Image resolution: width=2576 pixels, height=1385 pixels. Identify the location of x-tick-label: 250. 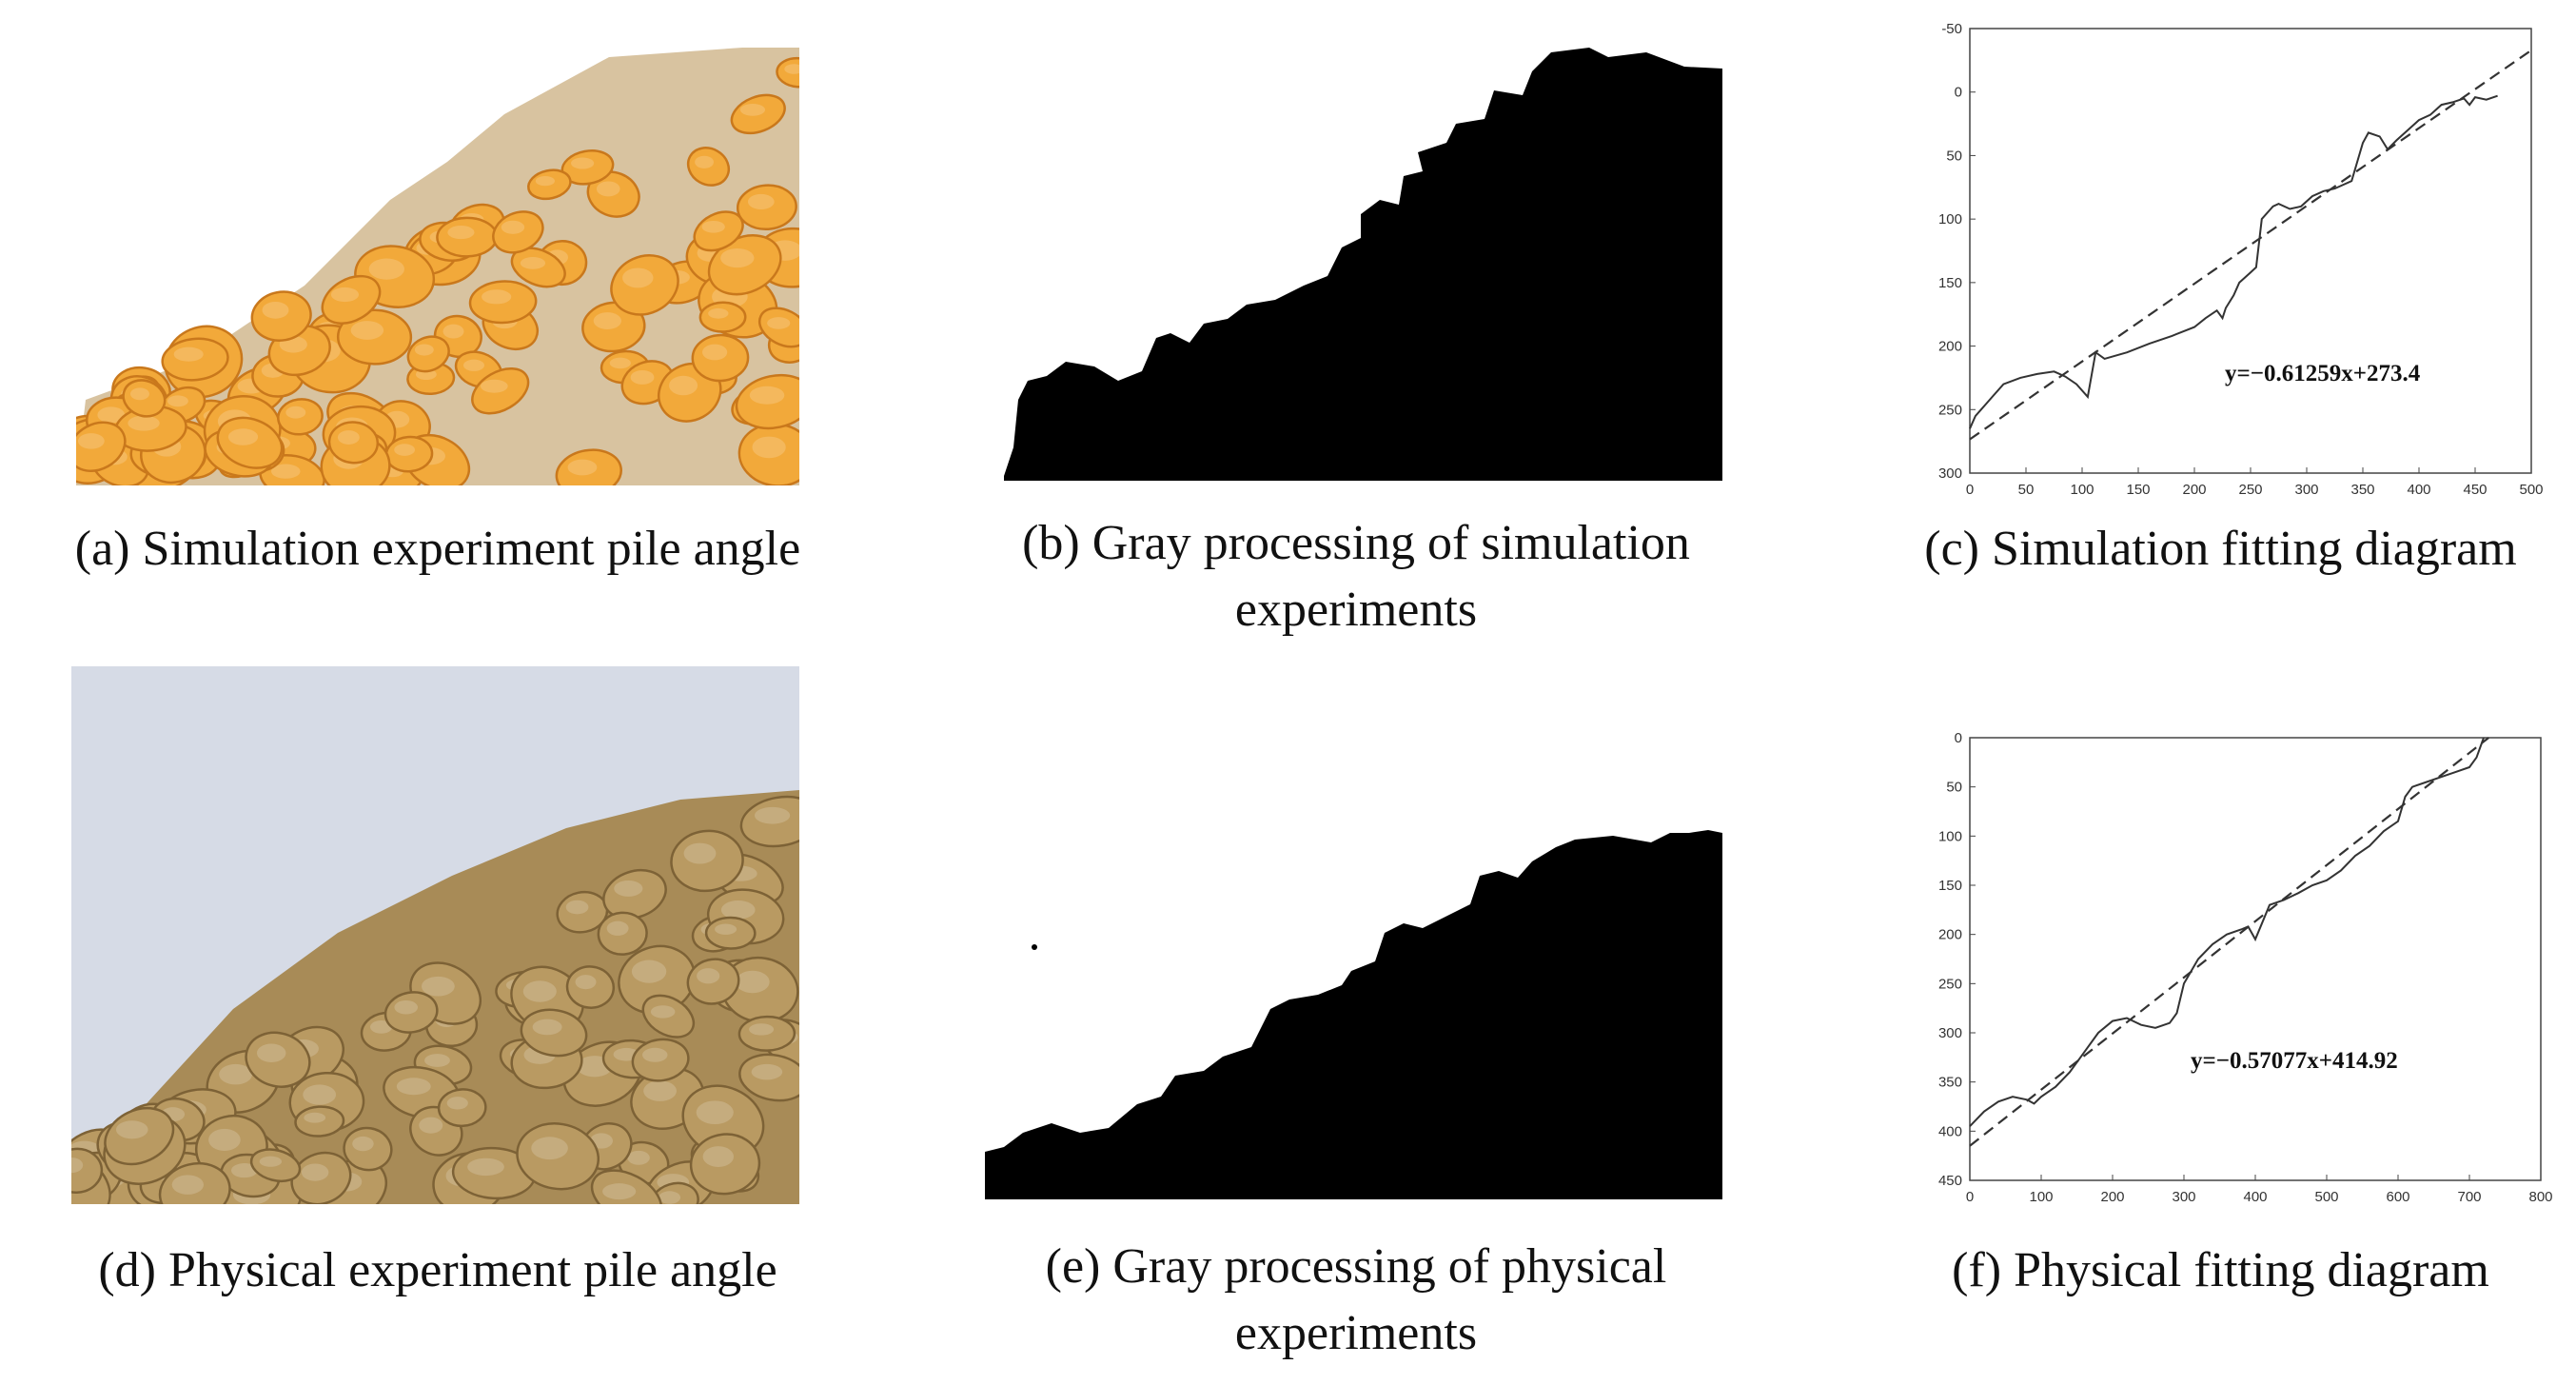
(2250, 490).